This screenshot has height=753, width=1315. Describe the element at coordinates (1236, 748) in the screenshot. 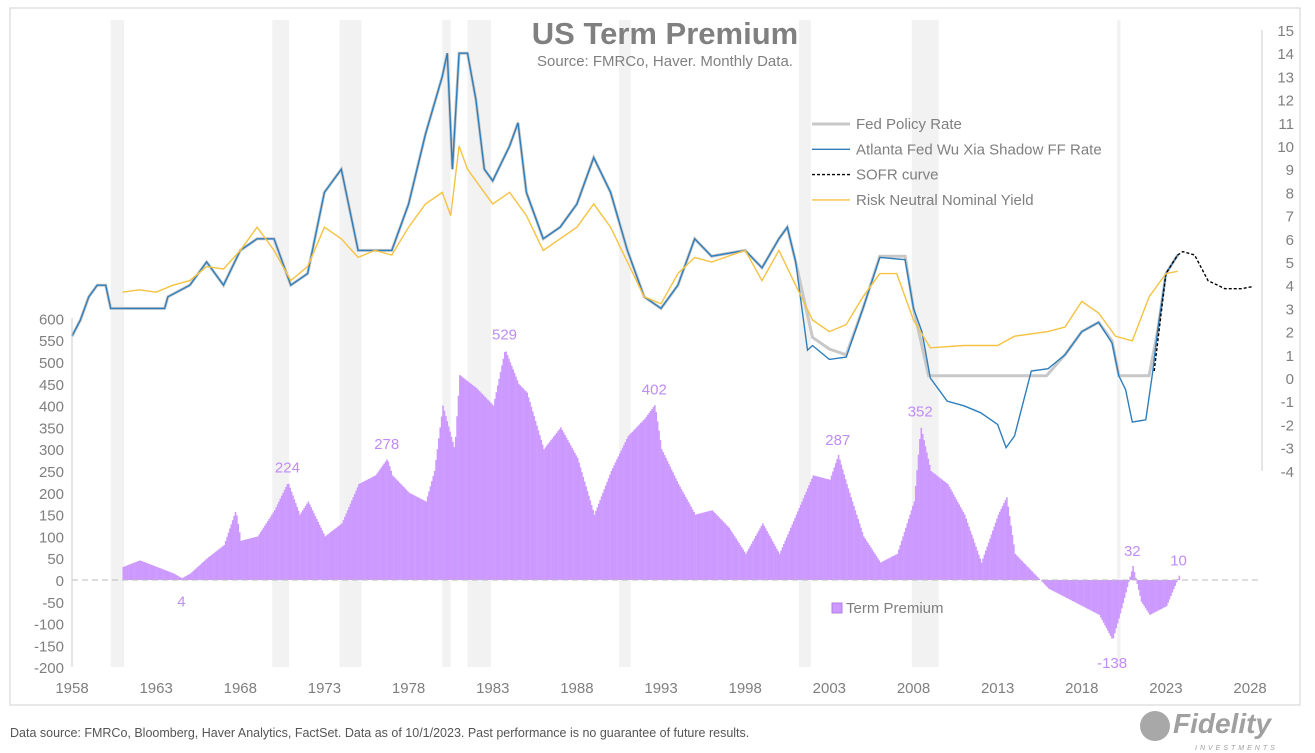

I see `logo-subtitle: INVESTMENTS` at that location.